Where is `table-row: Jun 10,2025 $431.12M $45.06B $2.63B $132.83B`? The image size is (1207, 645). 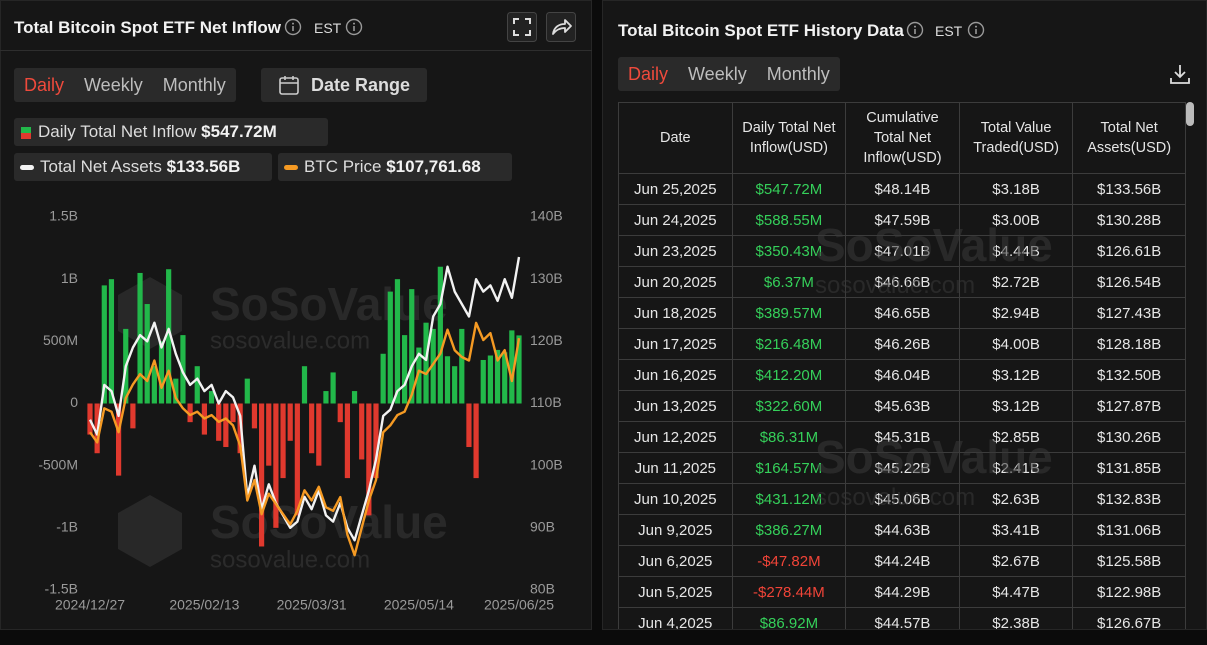 table-row: Jun 10,2025 $431.12M $45.06B $2.63B $132.83B is located at coordinates (902, 499).